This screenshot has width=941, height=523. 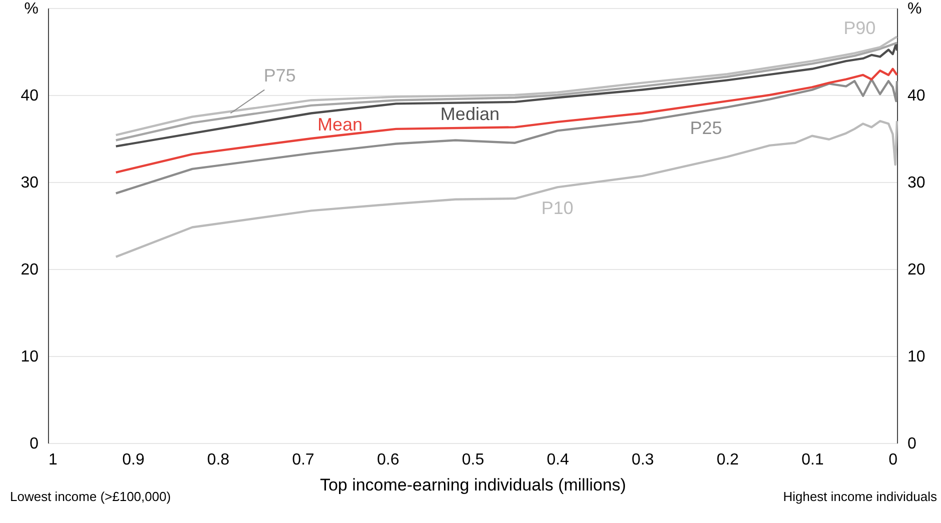 I want to click on y-tick-label: %, so click(x=31, y=9).